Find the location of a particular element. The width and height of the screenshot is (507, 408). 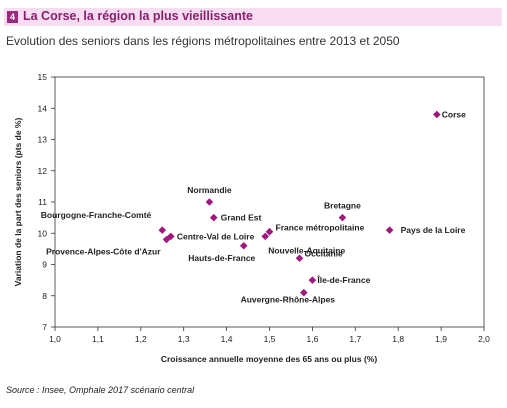

point-label: Grand Est is located at coordinates (241, 218).